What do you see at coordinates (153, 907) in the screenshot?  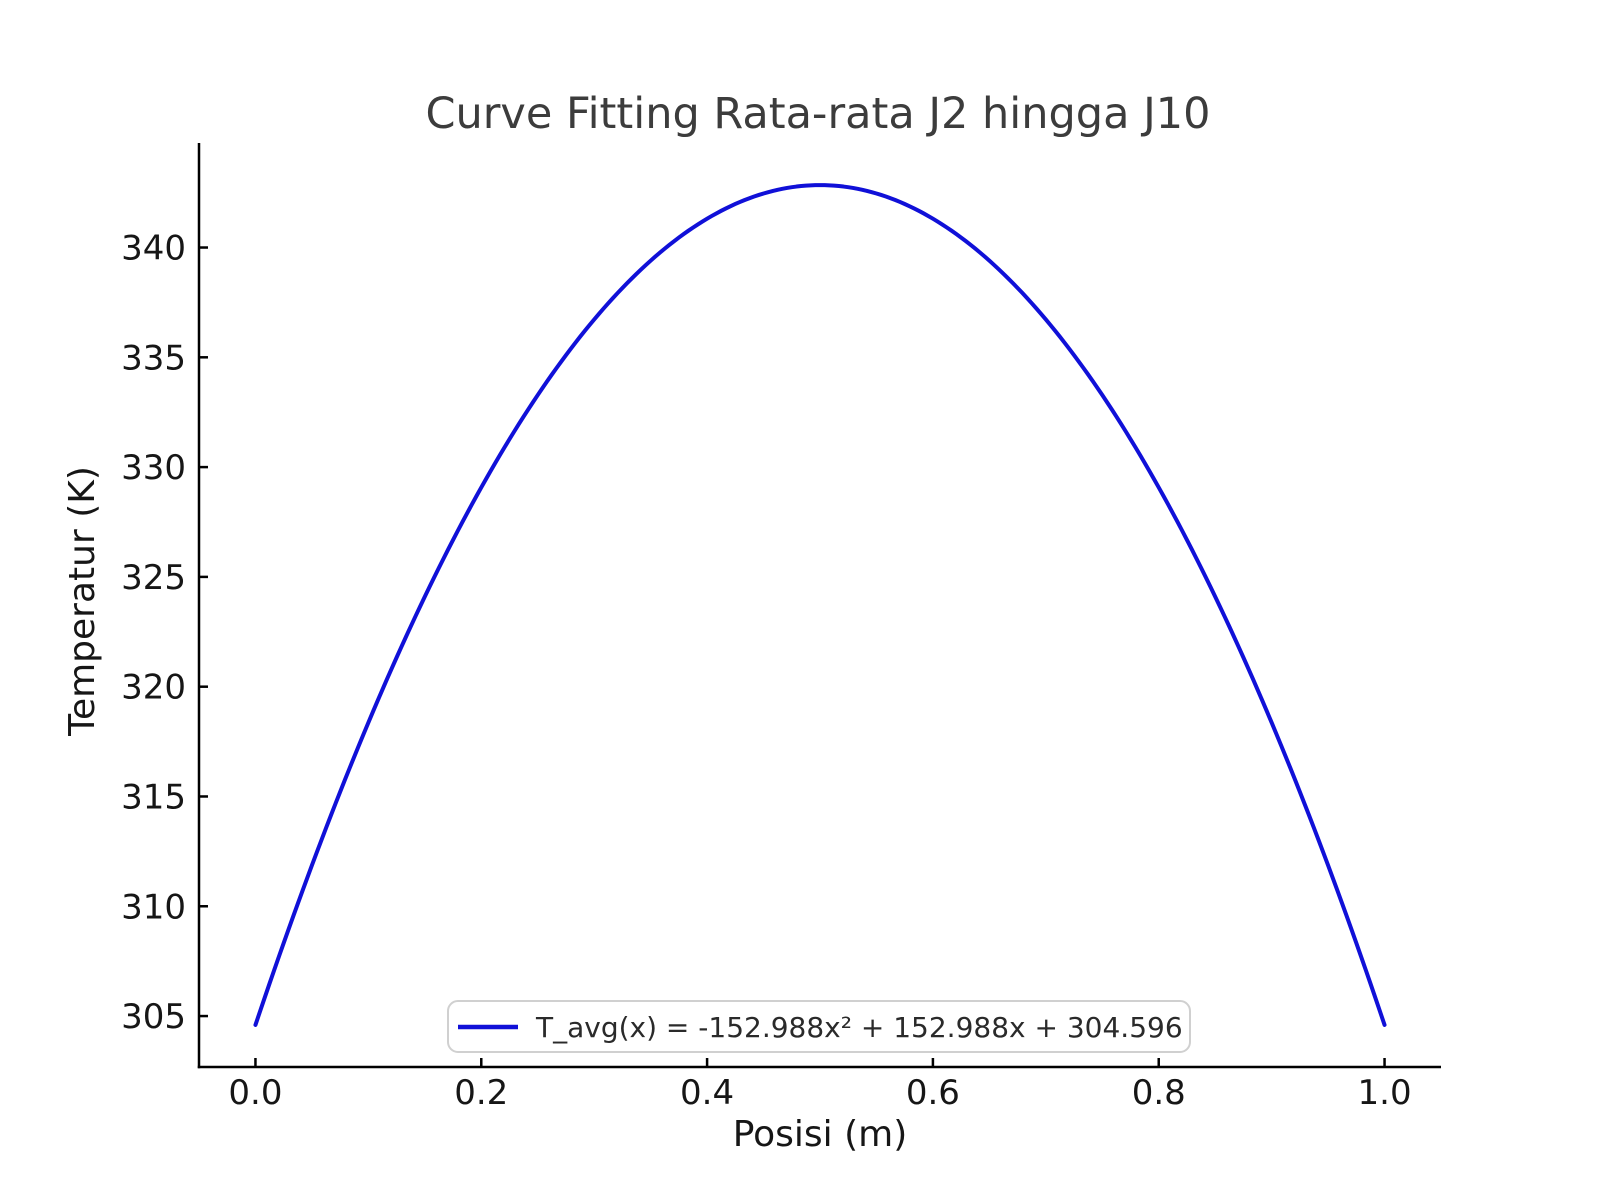 I see `y-tick-label: 310` at bounding box center [153, 907].